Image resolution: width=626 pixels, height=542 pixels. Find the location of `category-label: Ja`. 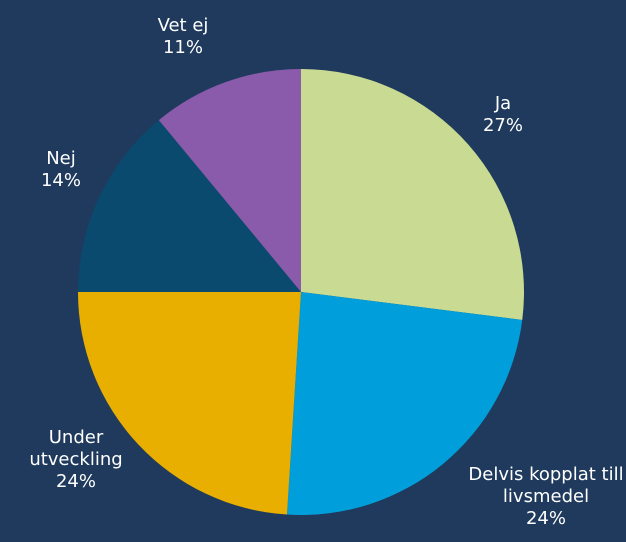

category-label: Ja is located at coordinates (503, 103).